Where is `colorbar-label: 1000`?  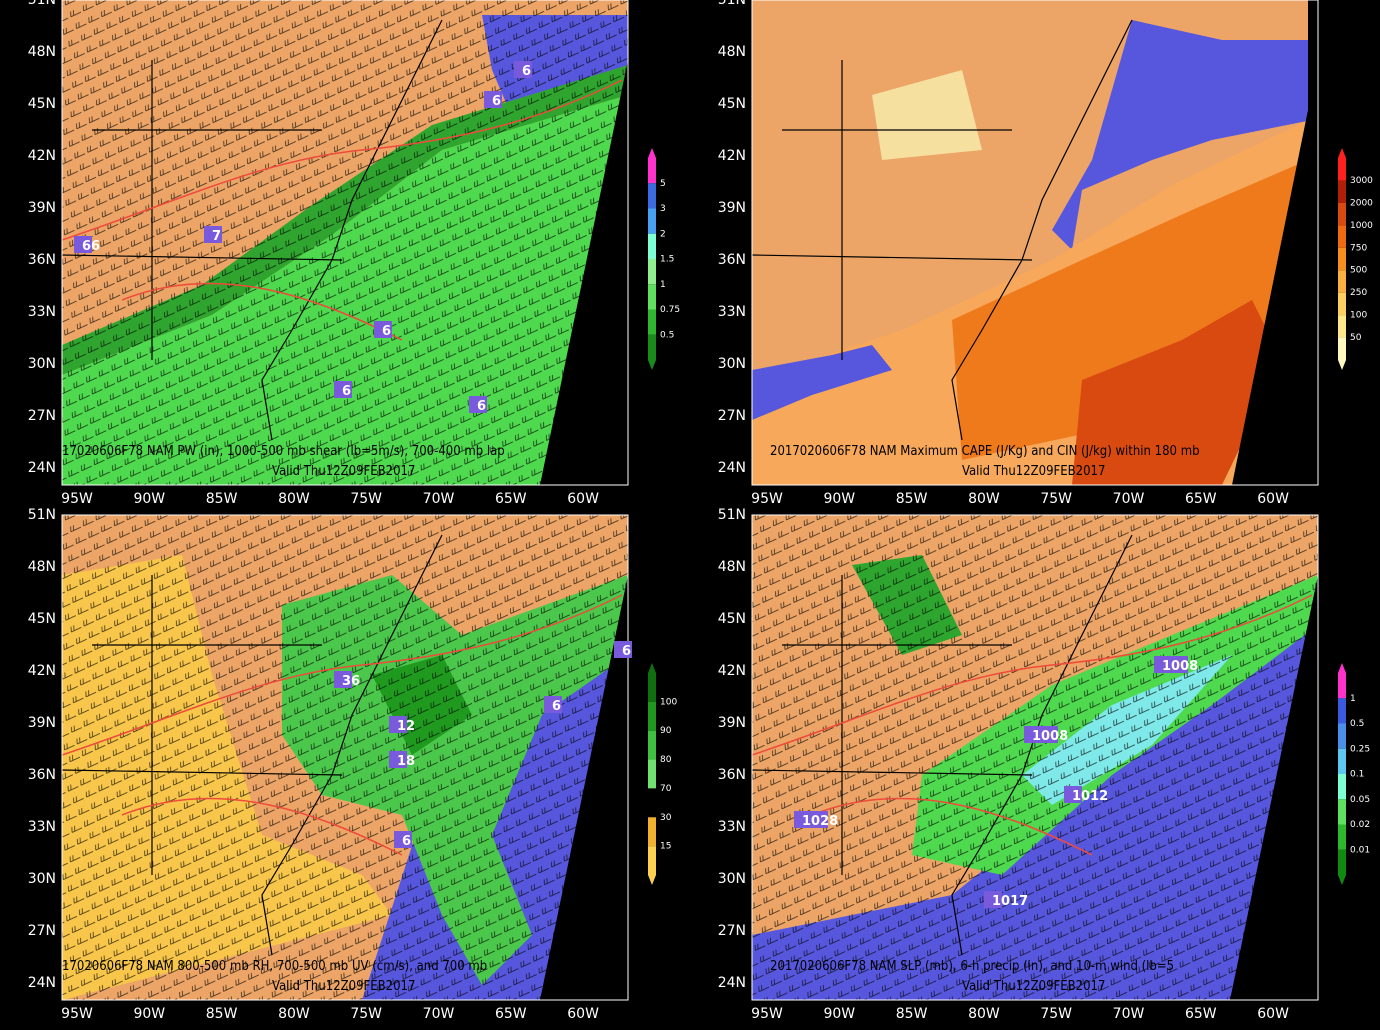 colorbar-label: 1000 is located at coordinates (1361, 226).